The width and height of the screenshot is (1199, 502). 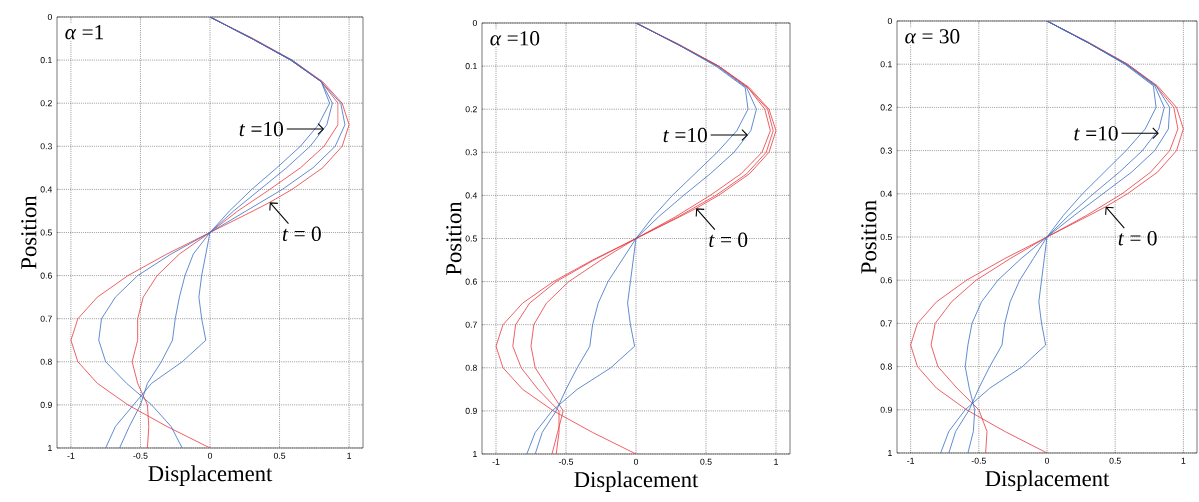 I want to click on annotation: α =10, so click(x=515, y=38).